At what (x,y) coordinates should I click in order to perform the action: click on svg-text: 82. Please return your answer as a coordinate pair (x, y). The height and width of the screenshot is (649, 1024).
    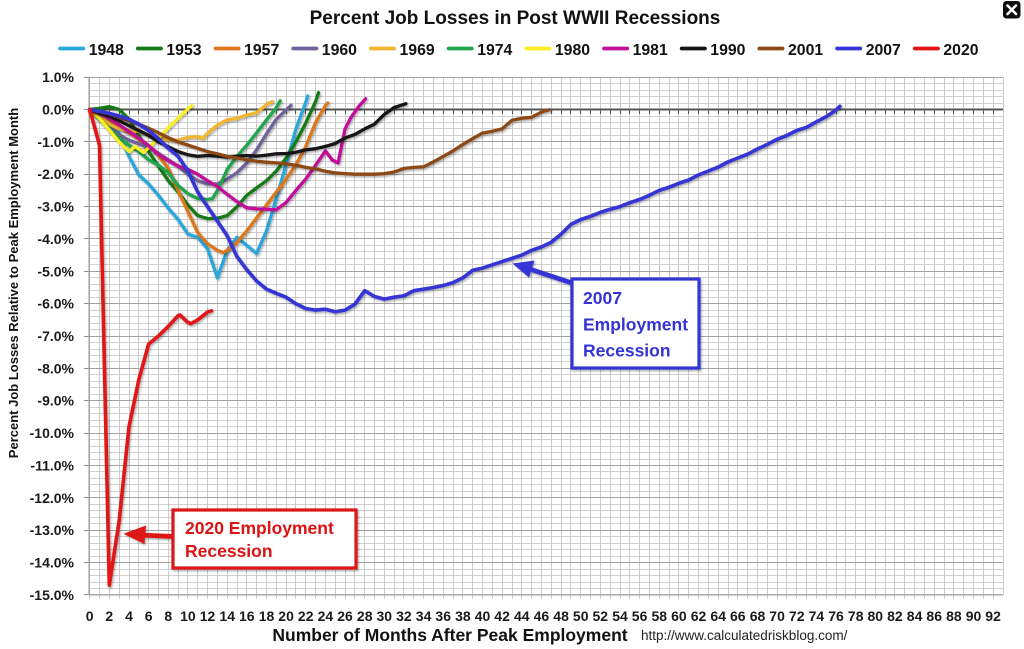
    Looking at the image, I should click on (895, 616).